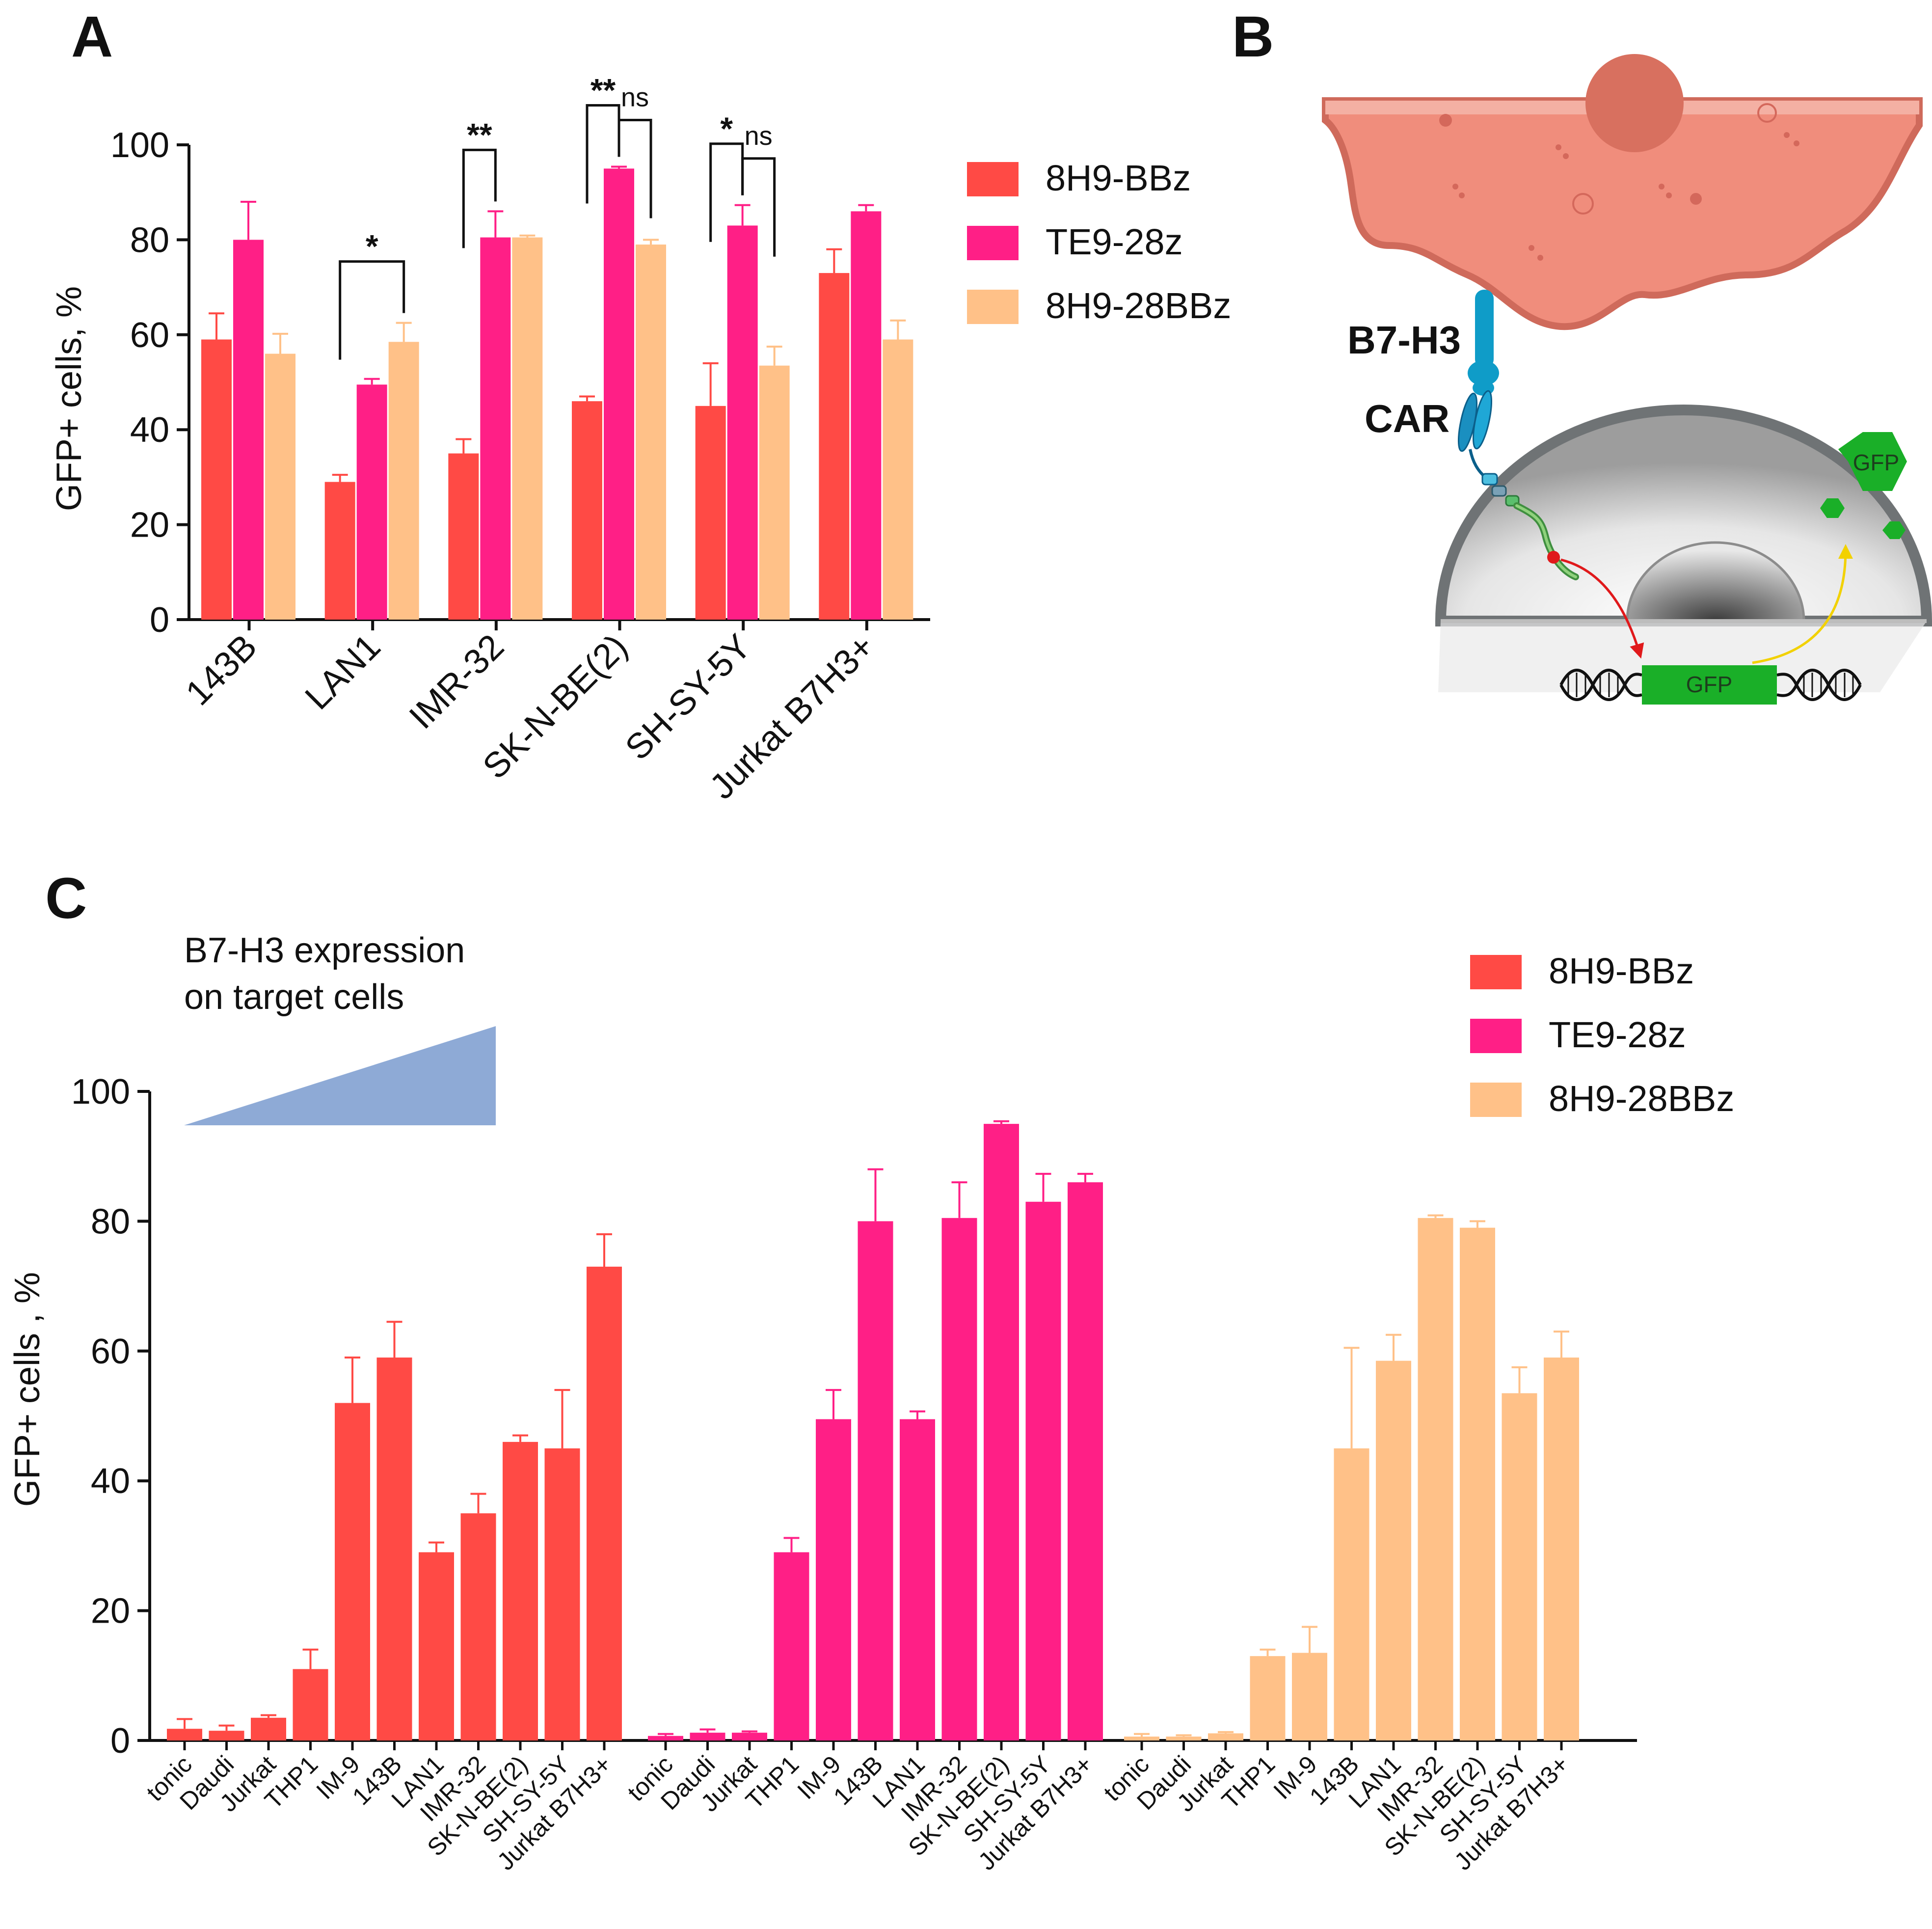 Image resolution: width=1932 pixels, height=1929 pixels. I want to click on b7h3-stalk, so click(1484, 329).